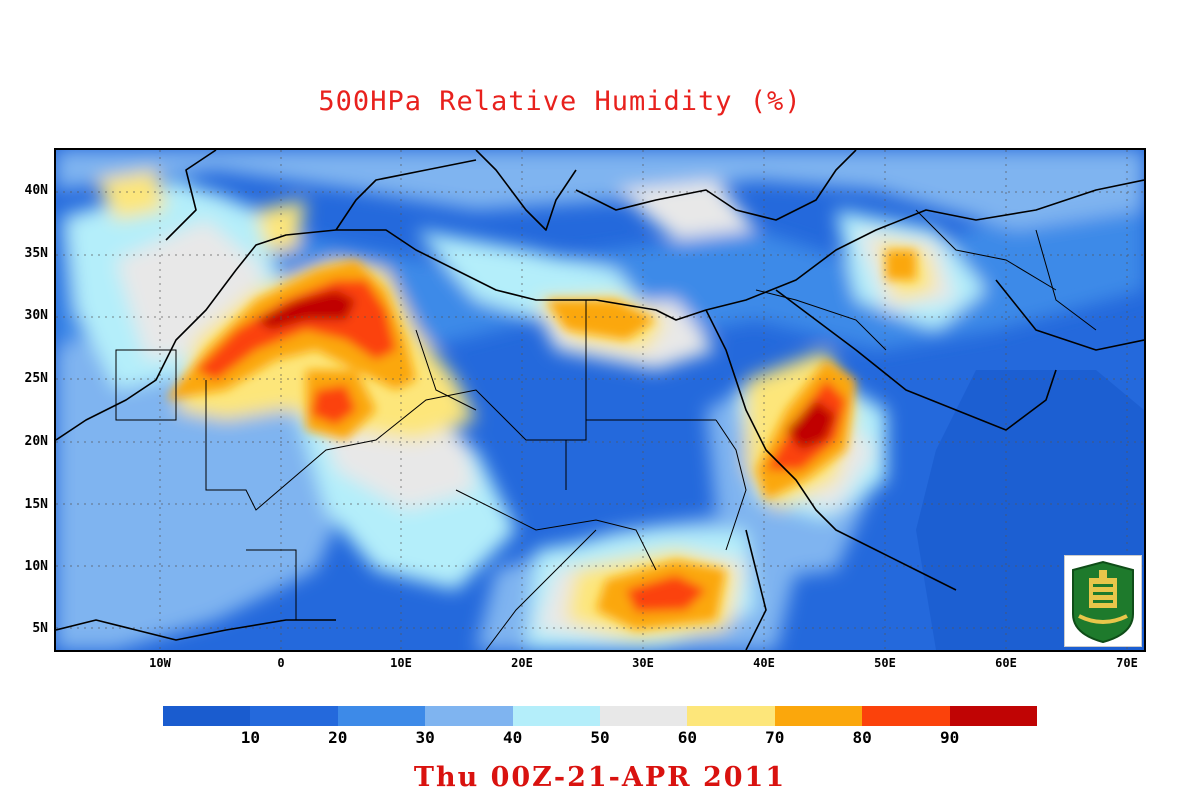 The image size is (1200, 800). What do you see at coordinates (36, 566) in the screenshot?
I see `lat-tick-10n: 10N` at bounding box center [36, 566].